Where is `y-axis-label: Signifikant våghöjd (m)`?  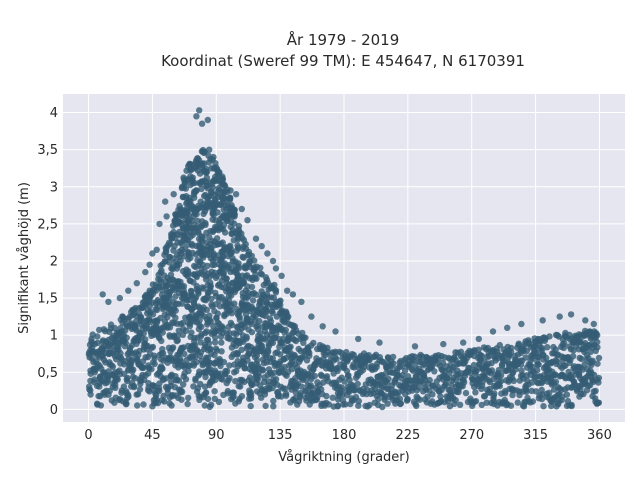 y-axis-label: Signifikant våghöjd (m) is located at coordinates (24, 258).